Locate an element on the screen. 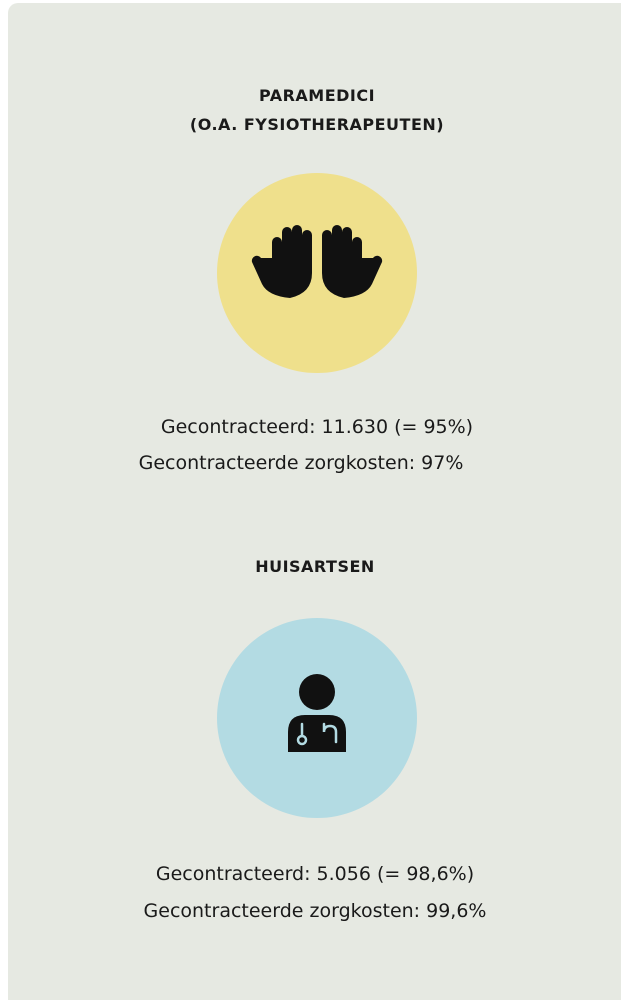  section-title: (O.A. FYSIOTHERAPEUTEN) is located at coordinates (317, 124).